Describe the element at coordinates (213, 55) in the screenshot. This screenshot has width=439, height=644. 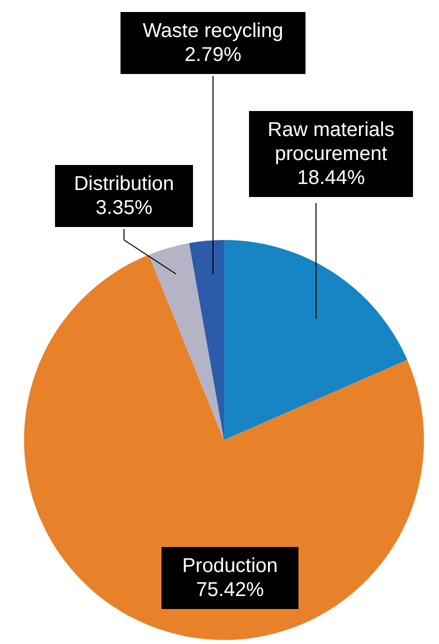
I see `data-label: 2.79%` at that location.